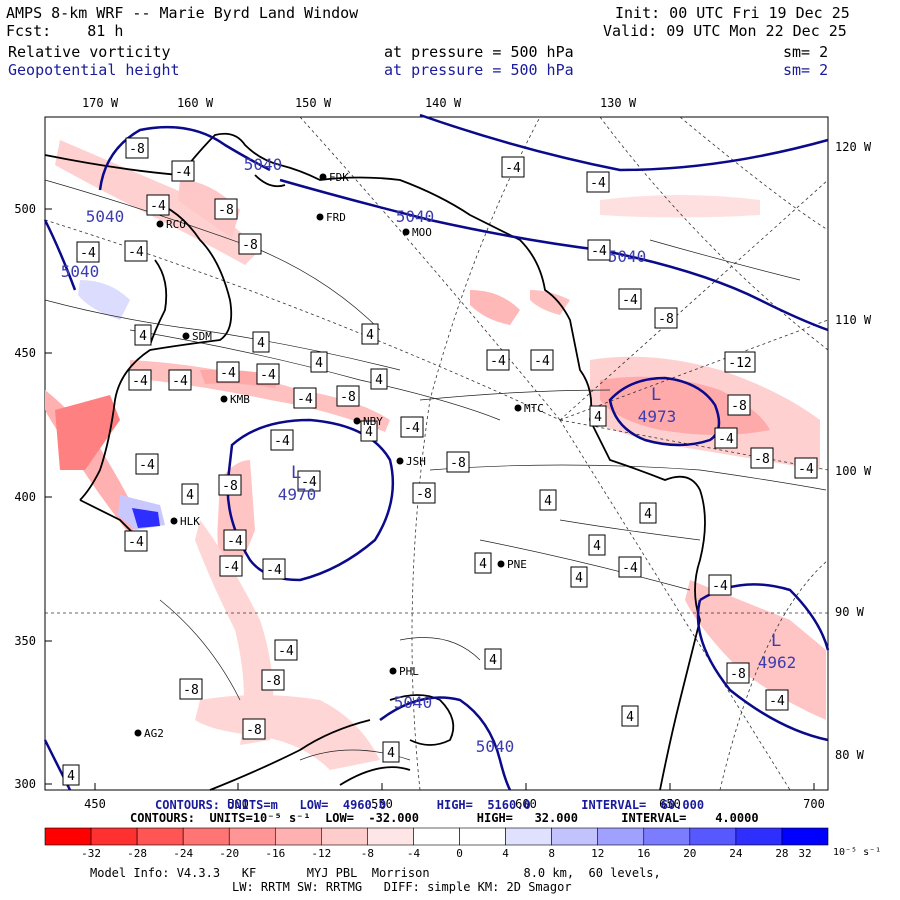 This screenshot has height=900, width=900. What do you see at coordinates (597, 853) in the screenshot?
I see `colorbar-label: 12` at bounding box center [597, 853].